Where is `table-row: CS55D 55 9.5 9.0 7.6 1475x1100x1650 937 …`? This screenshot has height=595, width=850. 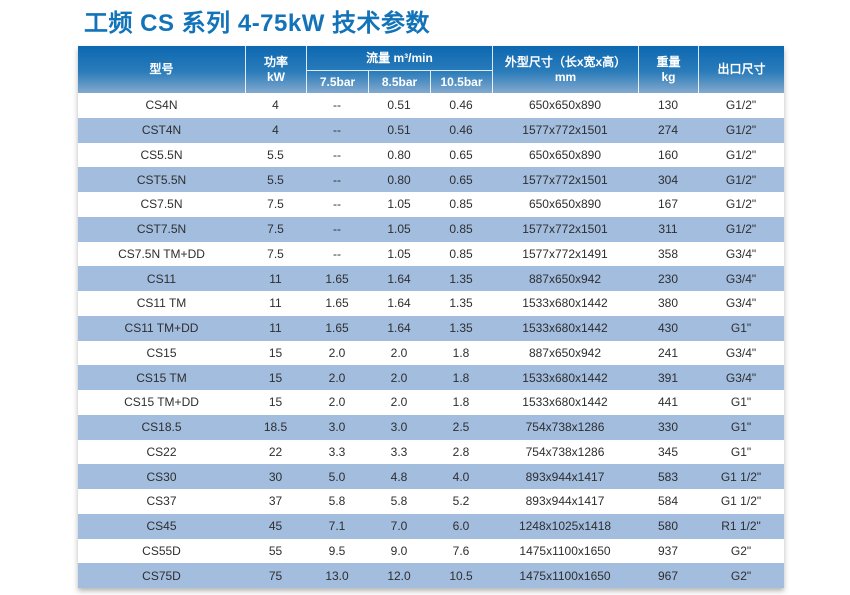 table-row: CS55D 55 9.5 9.0 7.6 1475x1100x1650 937 … is located at coordinates (431, 551).